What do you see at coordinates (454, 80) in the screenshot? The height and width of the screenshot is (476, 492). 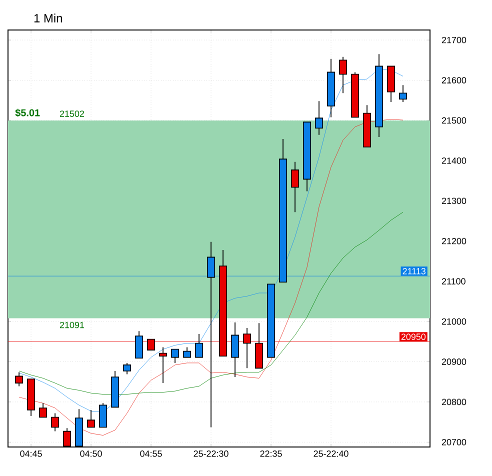 I see `y-tick-label: 21600` at bounding box center [454, 80].